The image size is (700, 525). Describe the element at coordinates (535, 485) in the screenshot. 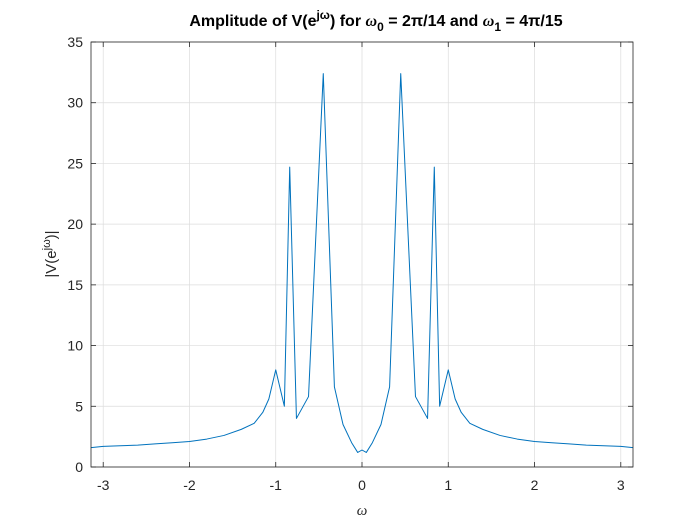

I see `x-tick-label: 2` at that location.